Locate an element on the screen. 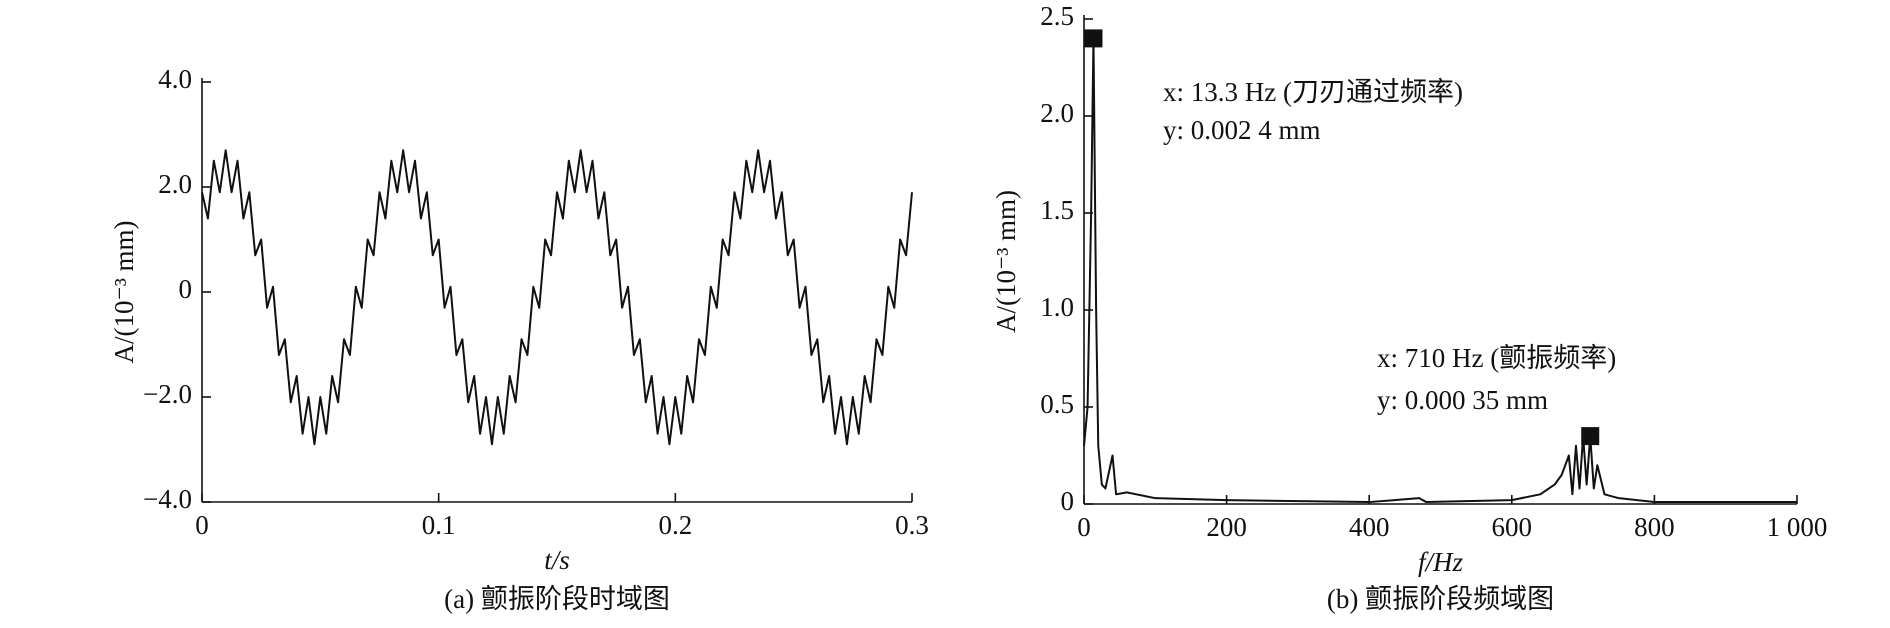  x-tick-label: 0.3 is located at coordinates (912, 525).